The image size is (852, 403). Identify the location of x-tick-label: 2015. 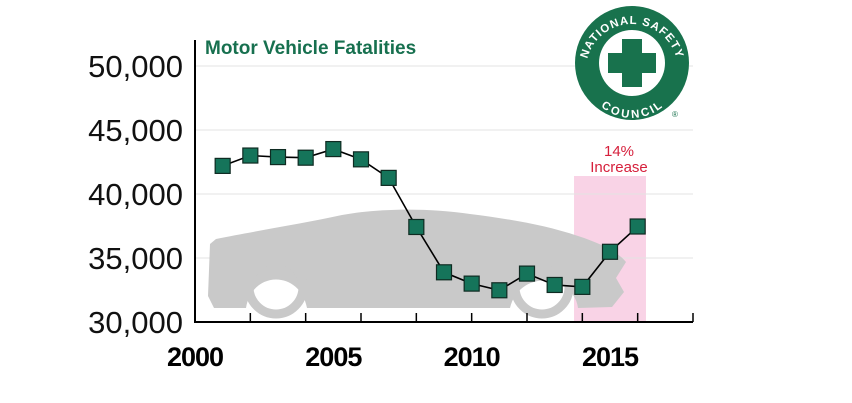
(610, 357).